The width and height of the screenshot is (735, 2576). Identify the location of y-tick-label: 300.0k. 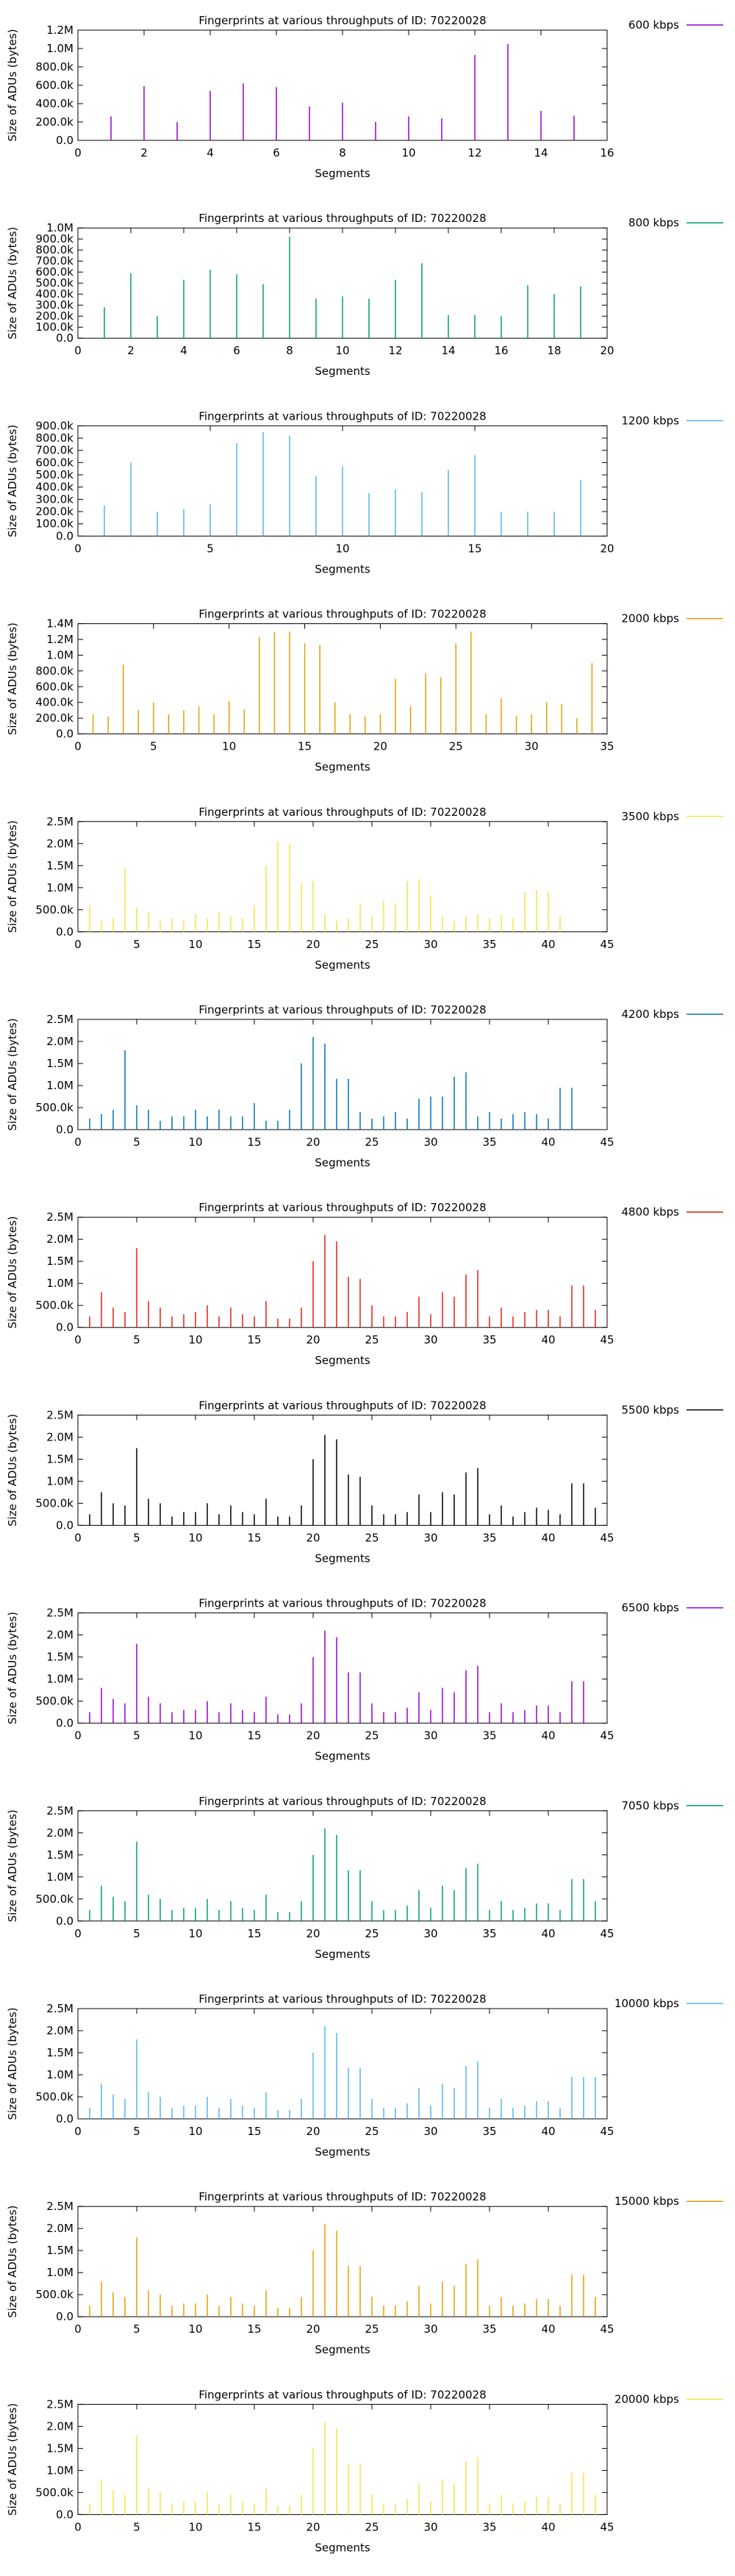
(54, 305).